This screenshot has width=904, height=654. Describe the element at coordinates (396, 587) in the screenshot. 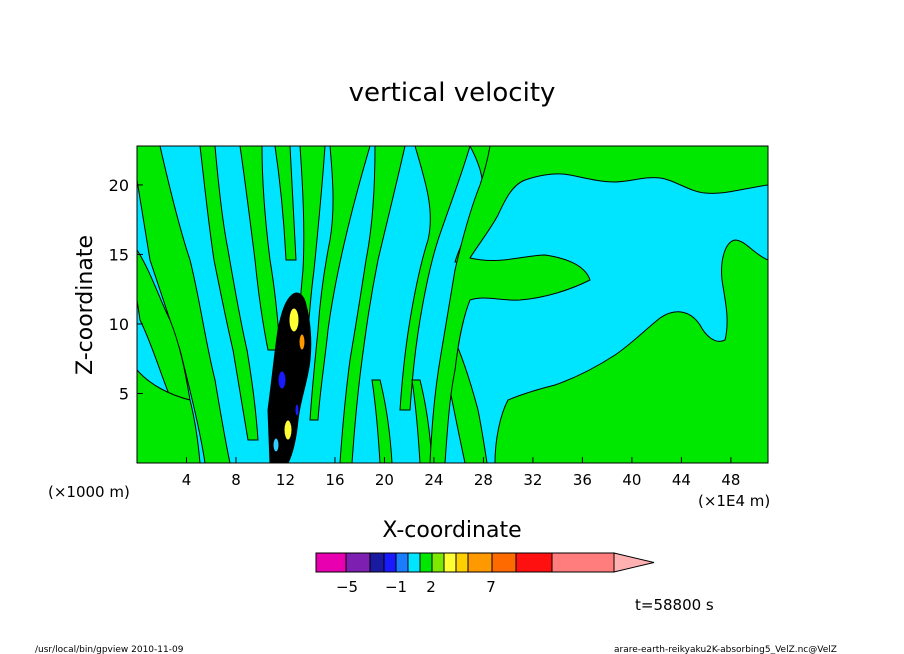

I see `colorbar-tick-label: −1` at that location.